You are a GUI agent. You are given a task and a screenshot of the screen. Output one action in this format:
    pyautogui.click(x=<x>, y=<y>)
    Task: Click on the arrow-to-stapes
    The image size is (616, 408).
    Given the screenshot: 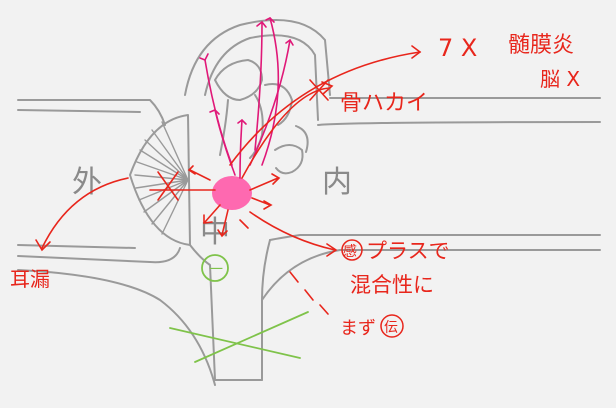 What is the action you would take?
    pyautogui.click(x=264, y=184)
    